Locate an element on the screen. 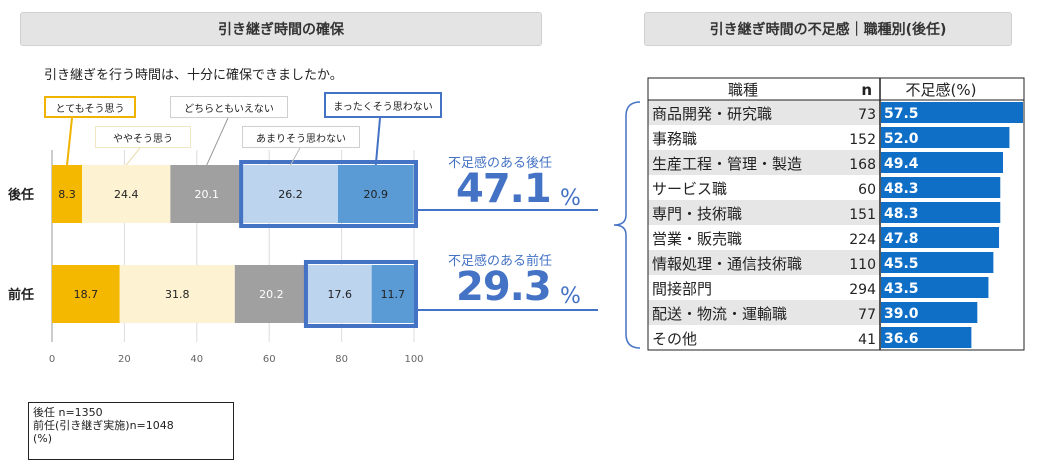 The height and width of the screenshot is (470, 1038). job-n-label: 294 is located at coordinates (862, 290).